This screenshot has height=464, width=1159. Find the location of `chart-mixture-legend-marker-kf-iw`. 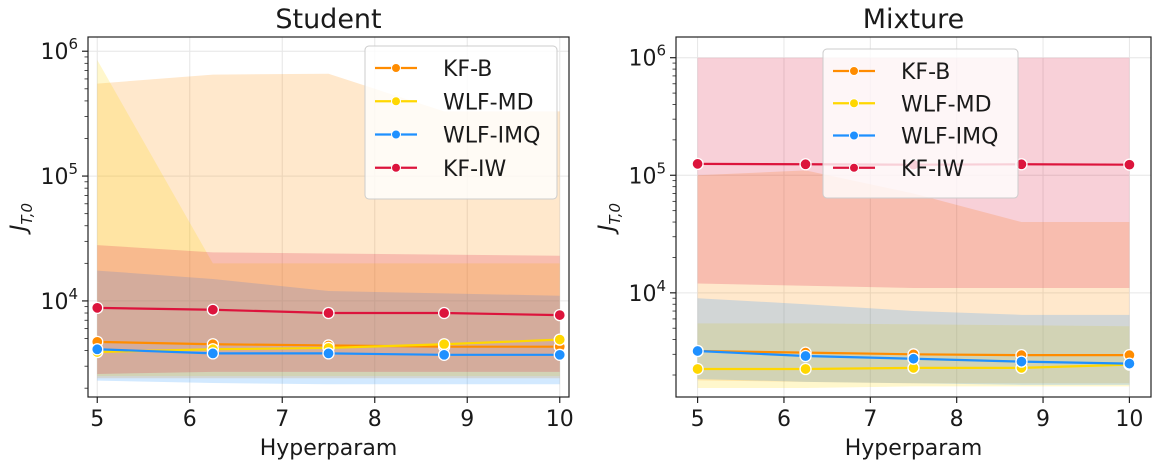

chart-mixture-legend-marker-kf-iw is located at coordinates (854, 167).